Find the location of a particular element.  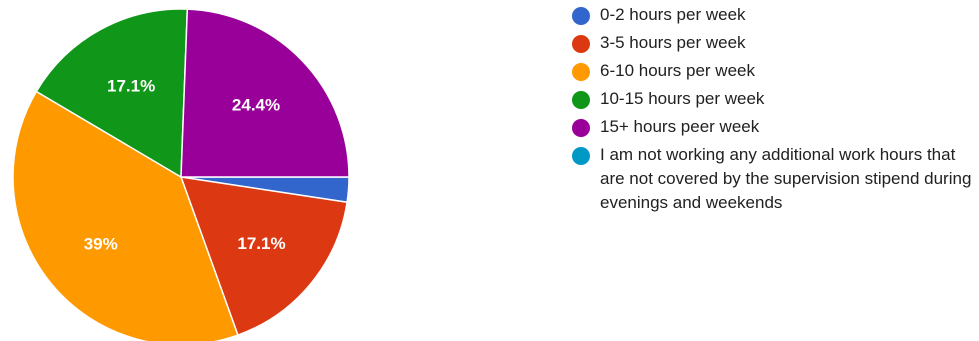

legend-label: 0-2 hours per week is located at coordinates (673, 14).